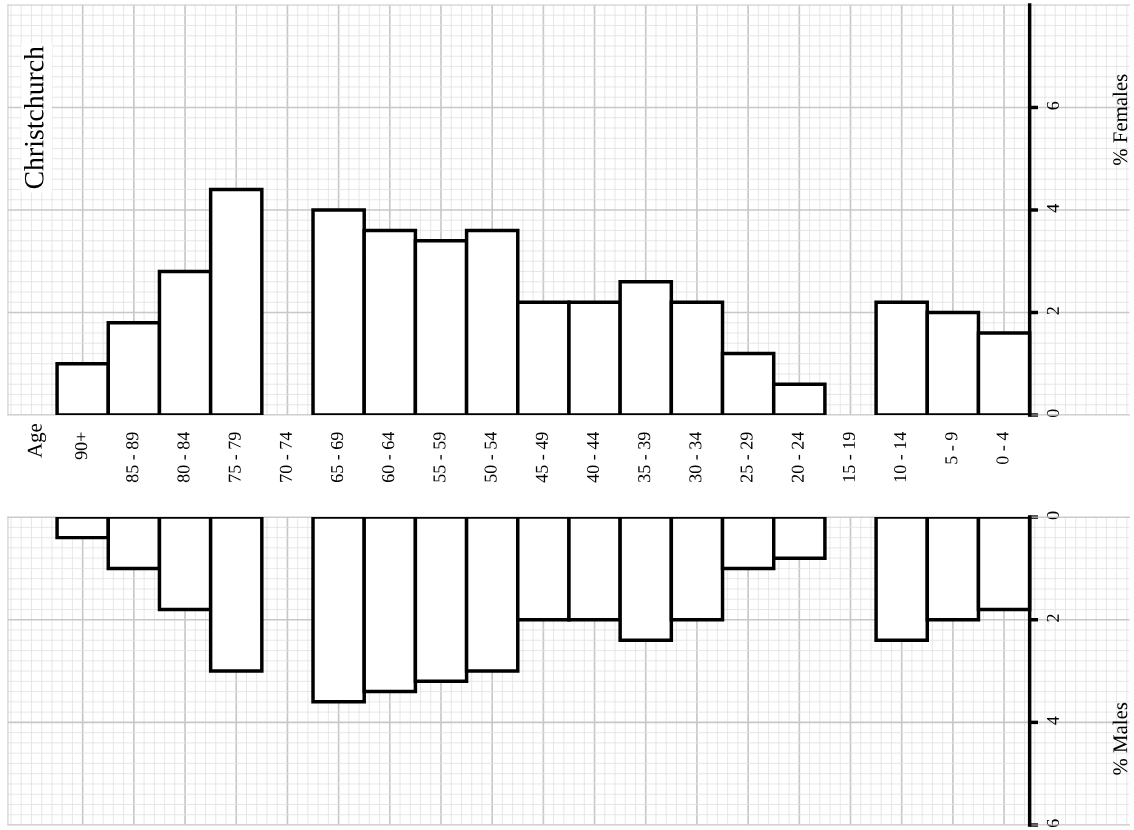 This screenshot has height=830, width=1134. What do you see at coordinates (490, 456) in the screenshot?
I see `x-tick-label: 50 - 54` at bounding box center [490, 456].